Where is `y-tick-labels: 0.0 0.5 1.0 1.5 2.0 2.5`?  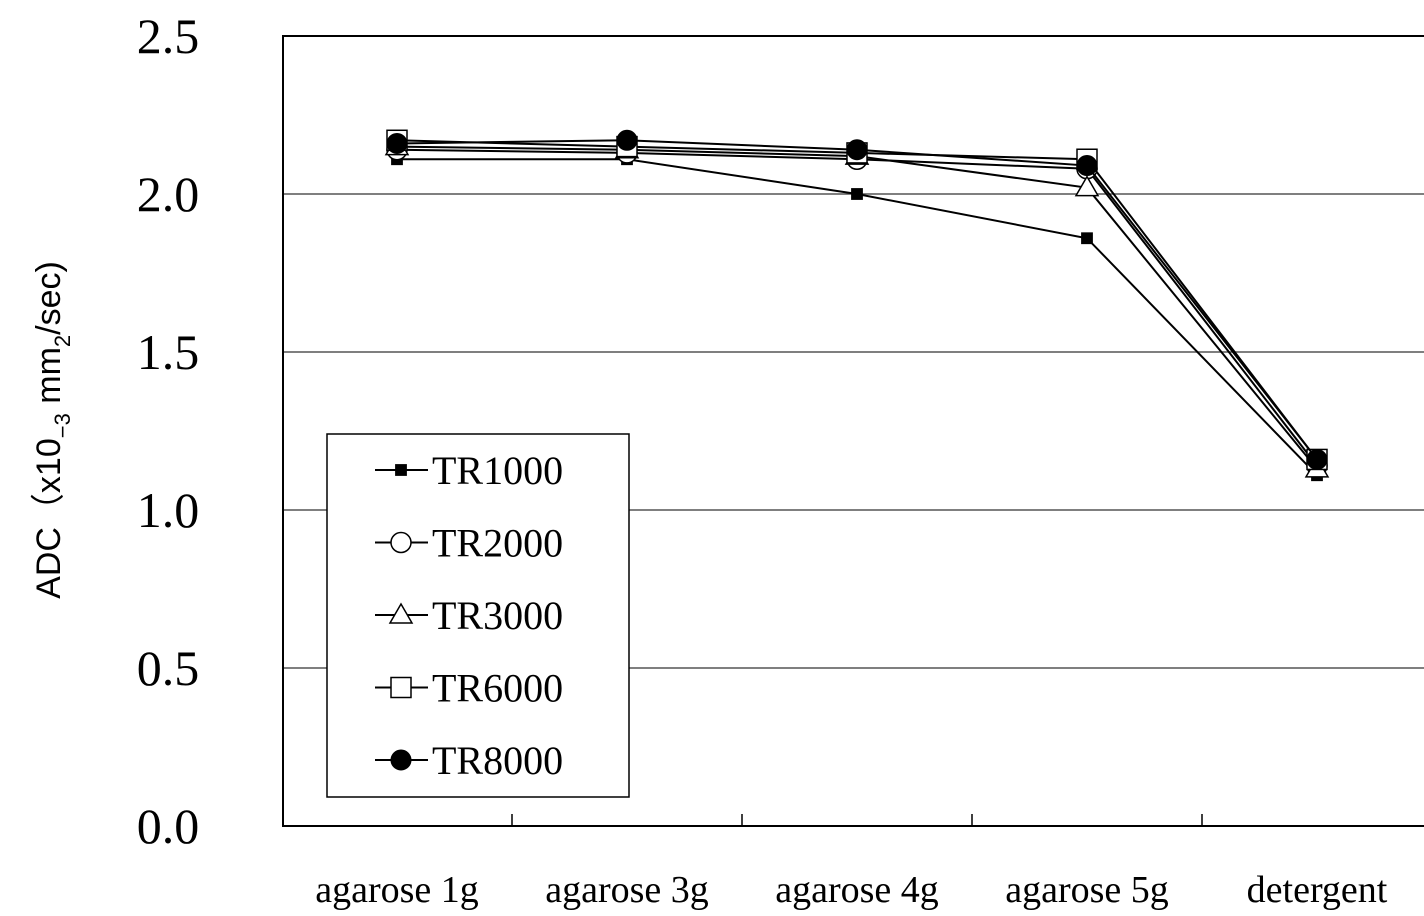 y-tick-labels: 0.0 0.5 1.0 1.5 2.0 2.5 is located at coordinates (168, 431).